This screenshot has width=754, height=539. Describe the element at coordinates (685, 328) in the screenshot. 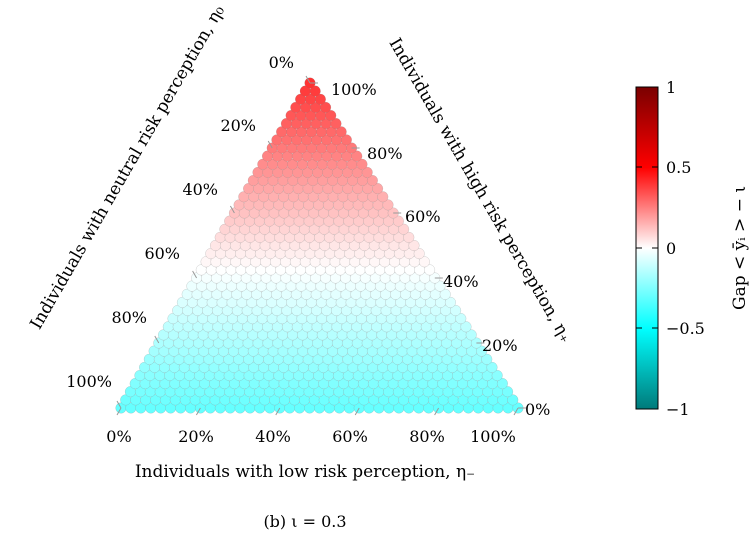

I see `colorbar-tick-neg0.5: −0.5` at that location.